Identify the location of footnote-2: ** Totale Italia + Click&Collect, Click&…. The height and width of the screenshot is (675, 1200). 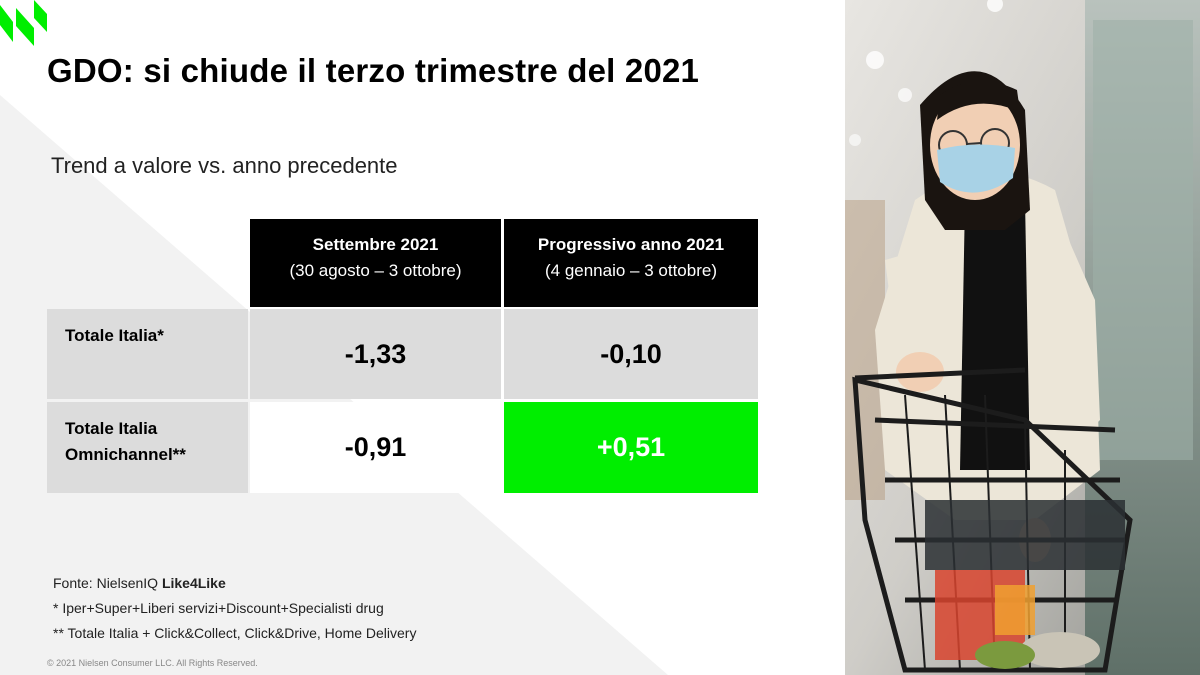
(235, 633).